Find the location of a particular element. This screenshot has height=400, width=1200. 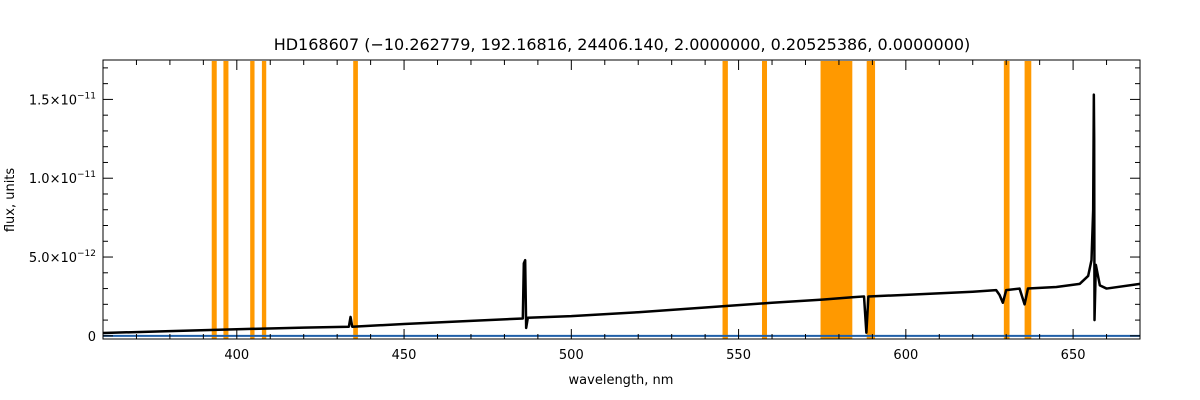

x-tick-label: 550 is located at coordinates (738, 355).